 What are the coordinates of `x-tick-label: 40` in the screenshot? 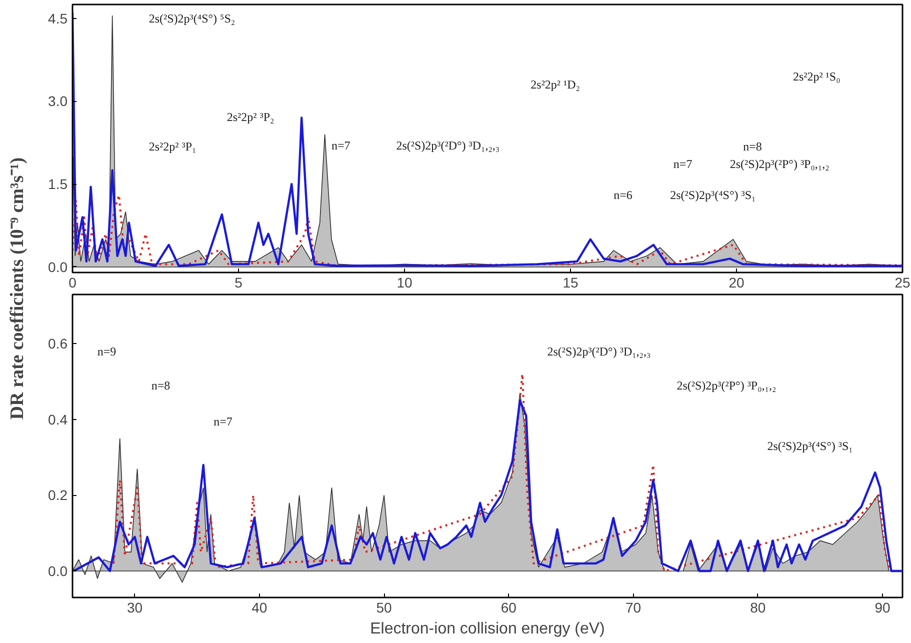 It's located at (260, 608).